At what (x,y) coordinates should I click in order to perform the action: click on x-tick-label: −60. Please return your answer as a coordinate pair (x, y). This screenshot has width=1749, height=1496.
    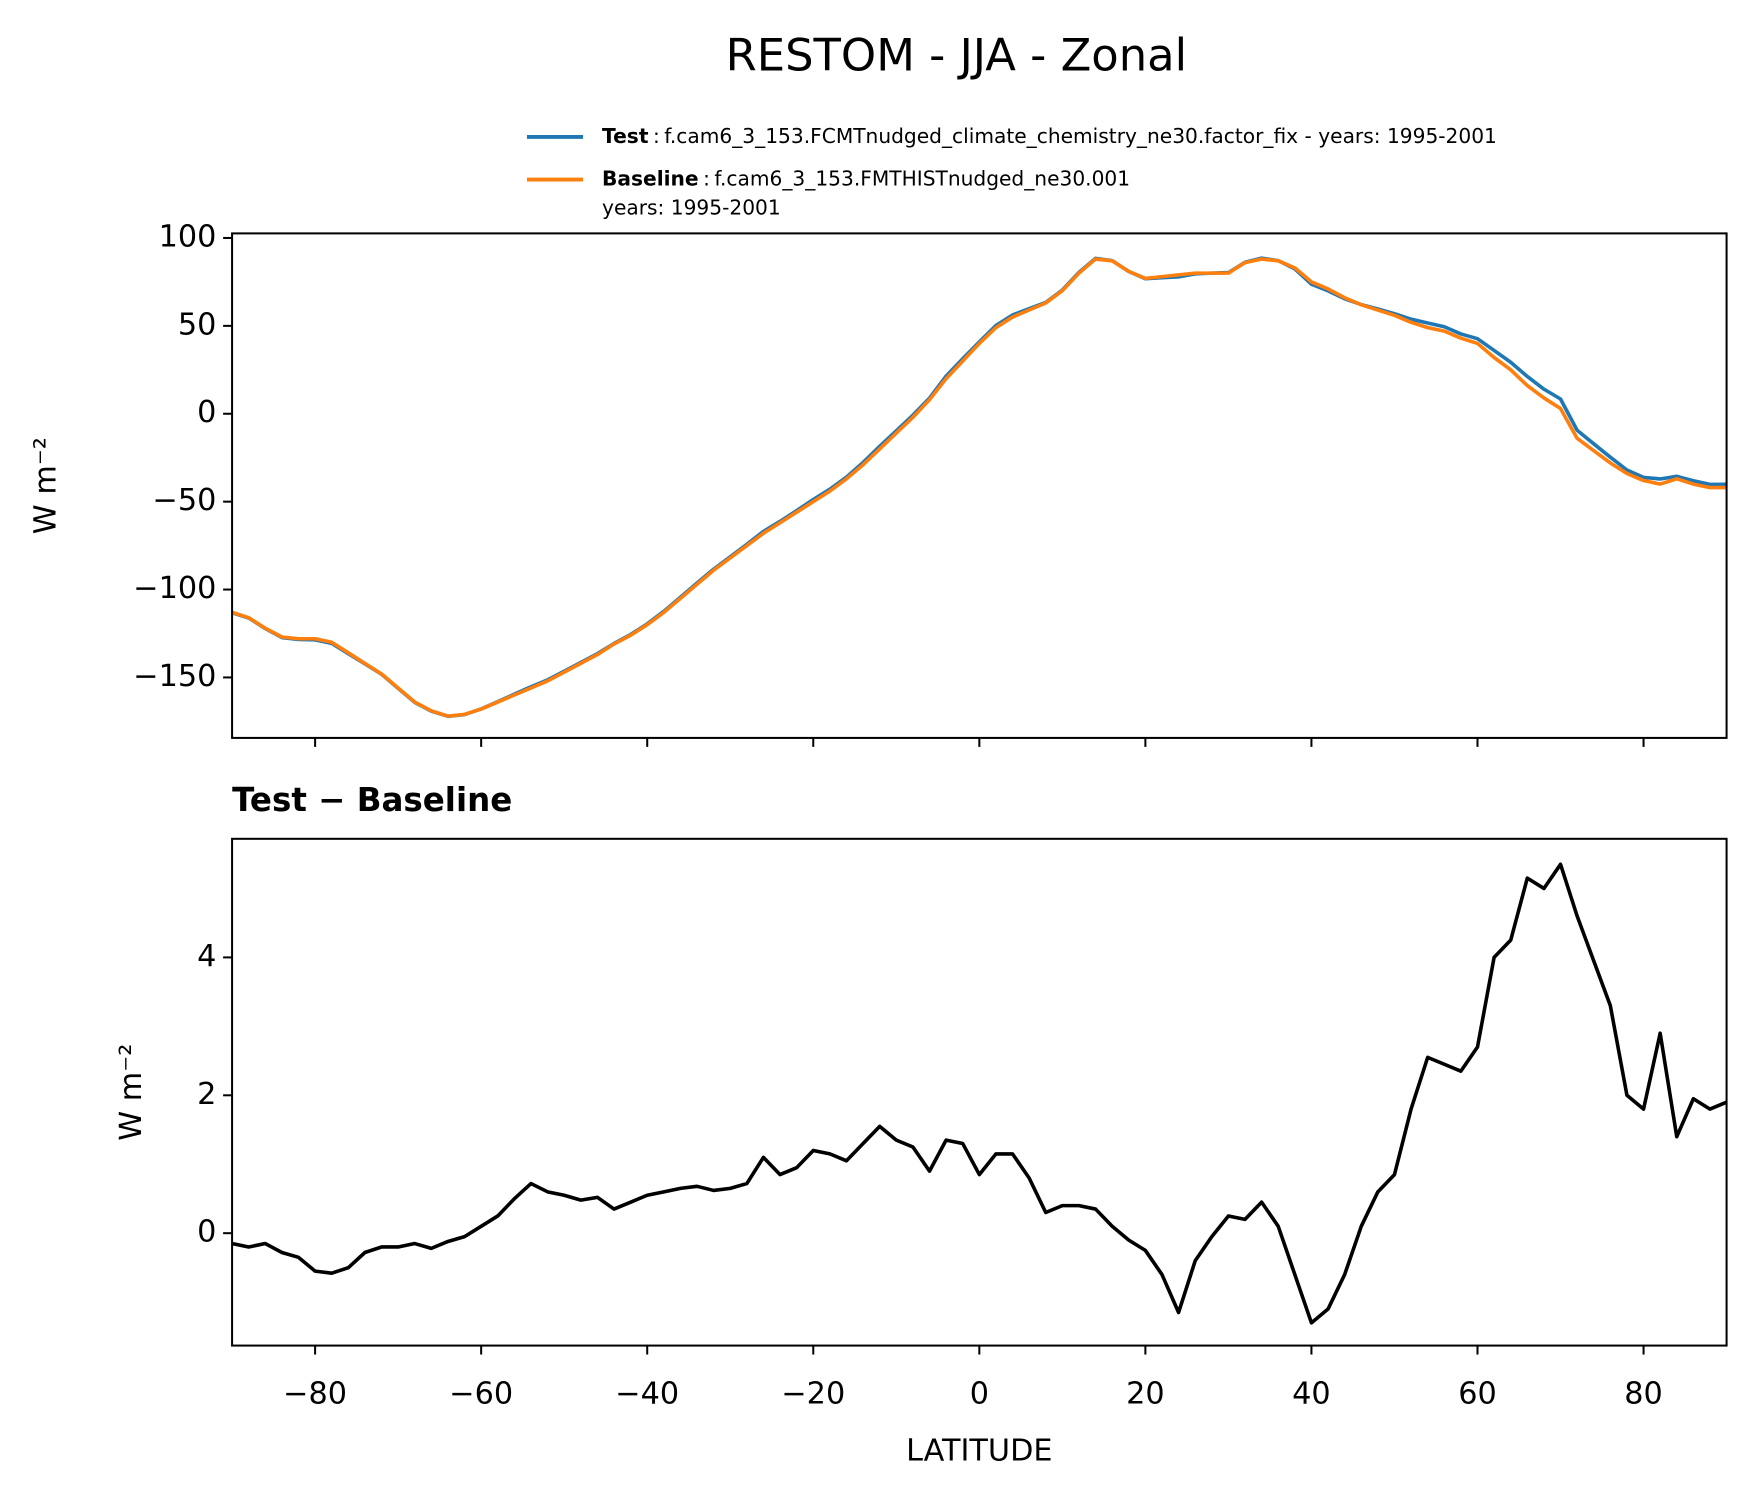
    Looking at the image, I should click on (481, 1393).